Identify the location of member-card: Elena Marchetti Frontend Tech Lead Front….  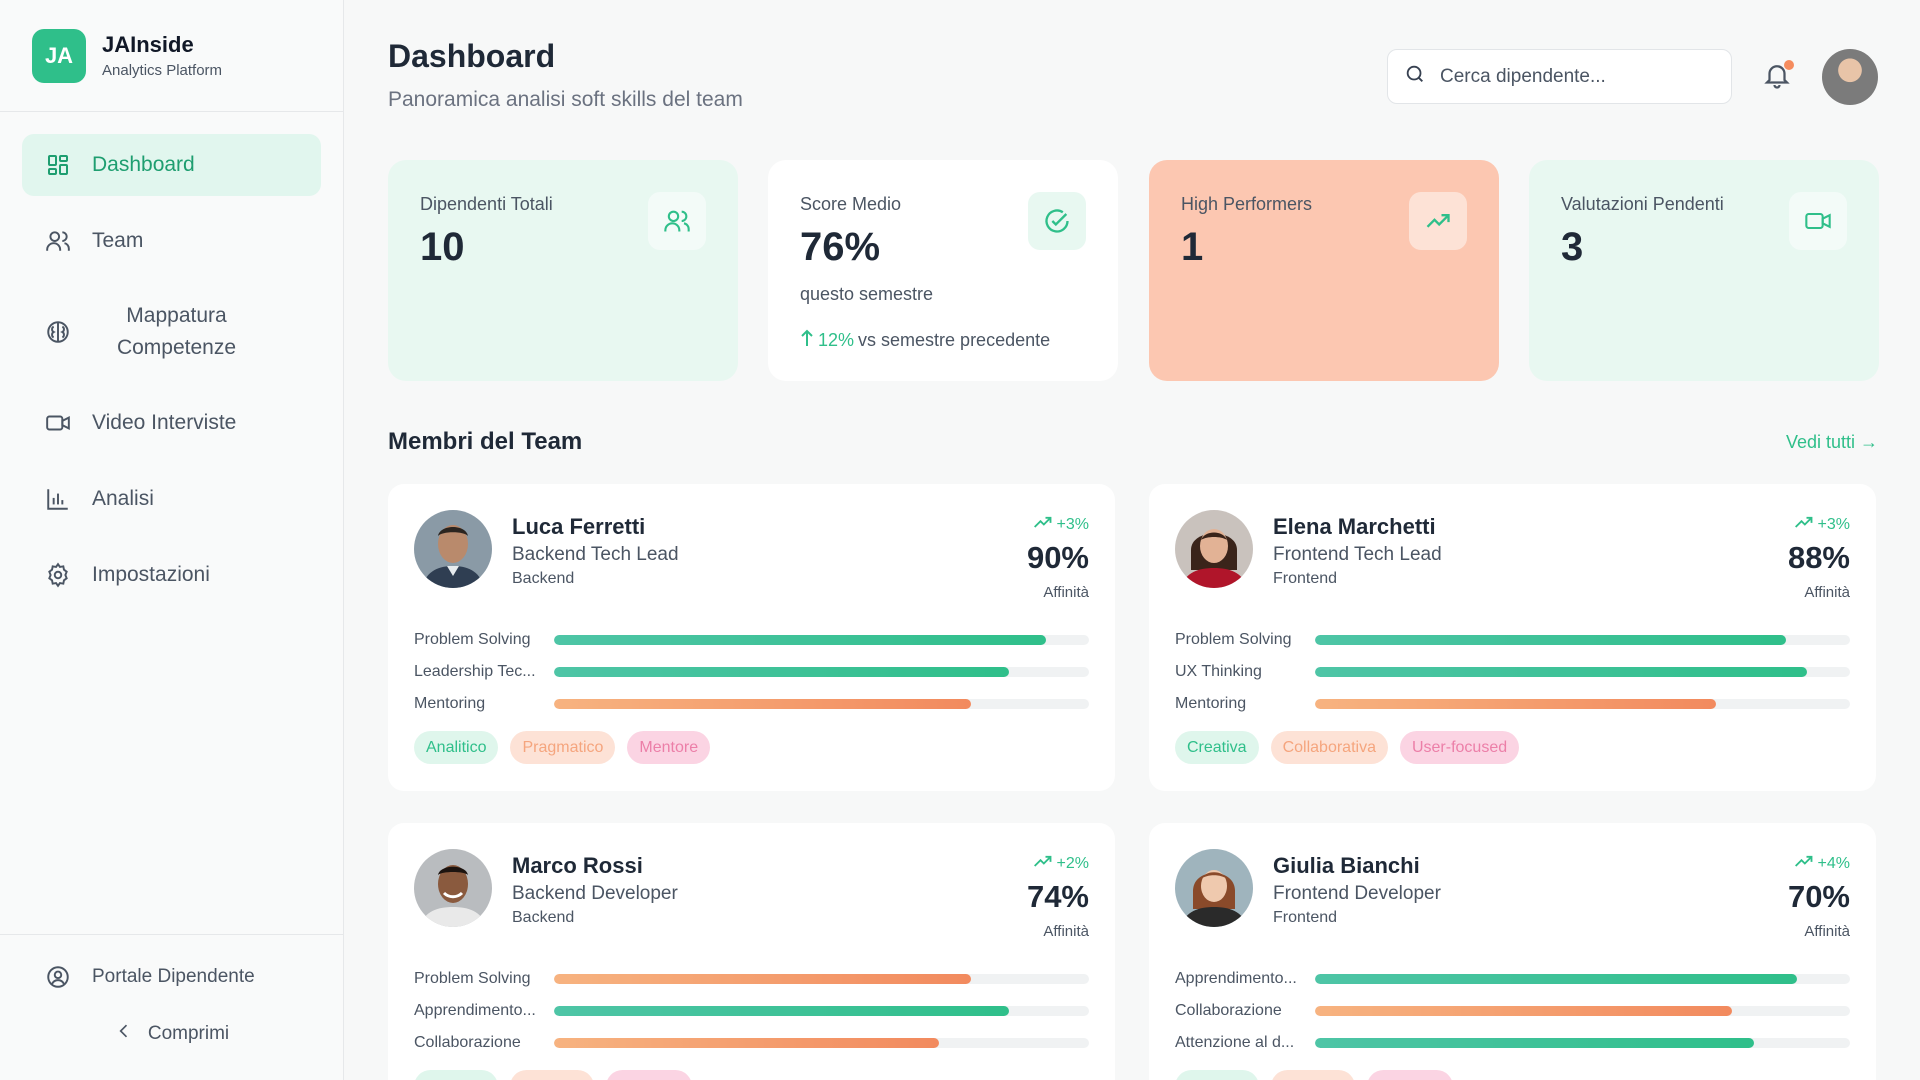
(1512, 637).